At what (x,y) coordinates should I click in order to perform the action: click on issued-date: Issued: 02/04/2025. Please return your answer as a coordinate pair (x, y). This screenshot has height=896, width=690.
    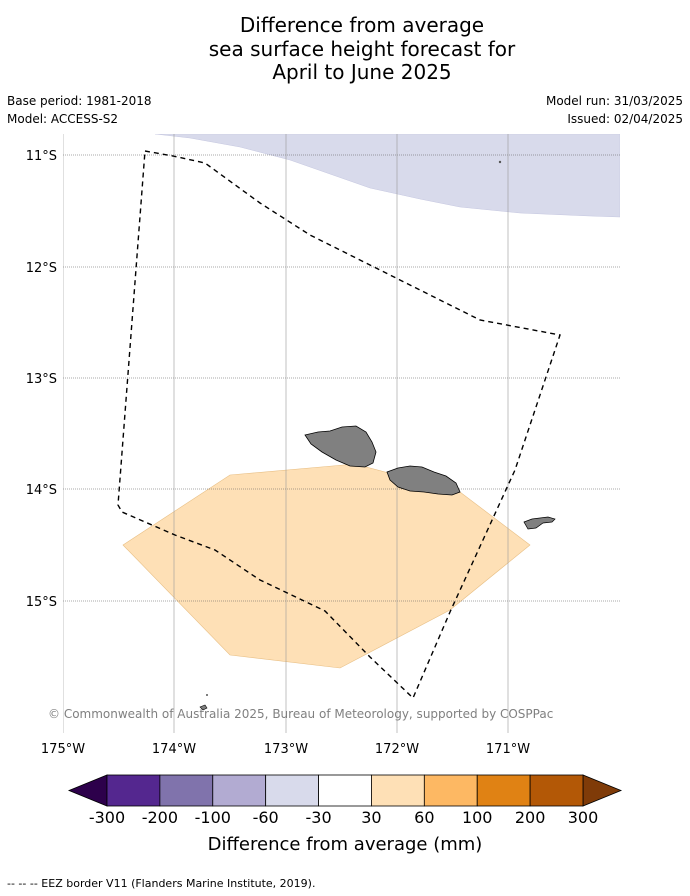
    Looking at the image, I should click on (625, 119).